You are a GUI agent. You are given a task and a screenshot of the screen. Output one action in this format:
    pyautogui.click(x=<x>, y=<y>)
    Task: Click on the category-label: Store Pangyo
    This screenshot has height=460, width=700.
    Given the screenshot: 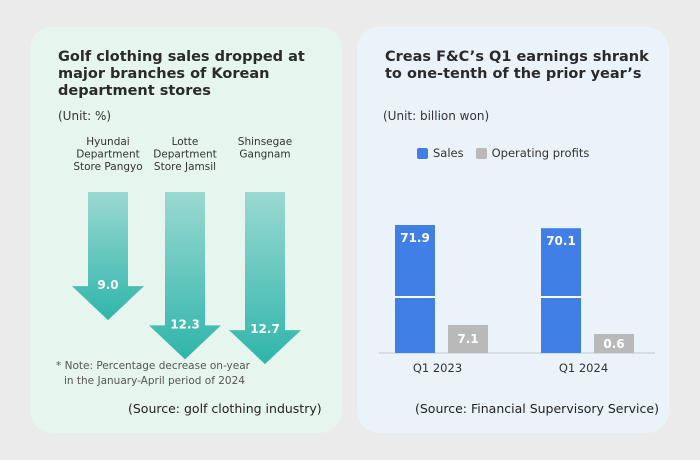 What is the action you would take?
    pyautogui.click(x=107, y=167)
    